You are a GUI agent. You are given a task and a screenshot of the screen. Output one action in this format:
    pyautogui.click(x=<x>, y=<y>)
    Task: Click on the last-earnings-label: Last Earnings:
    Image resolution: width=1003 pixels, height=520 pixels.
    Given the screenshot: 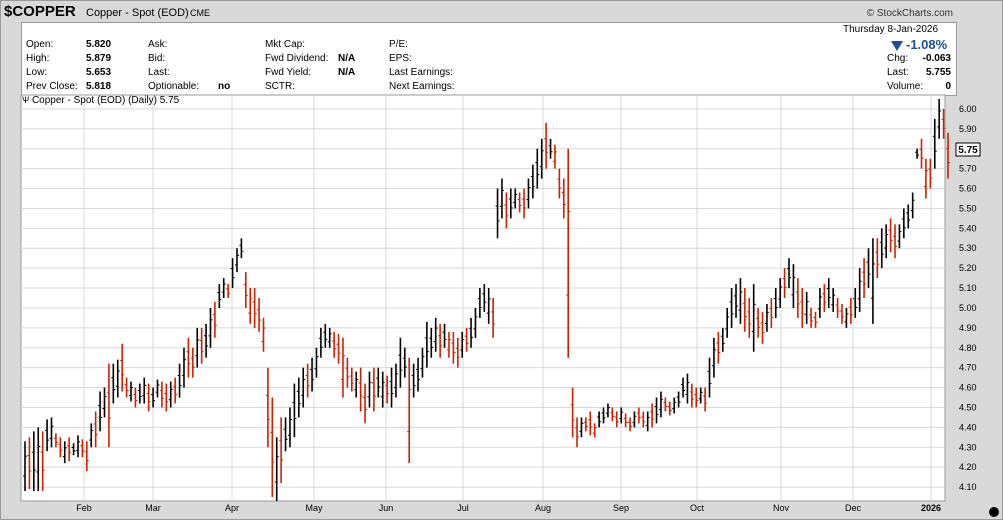 What is the action you would take?
    pyautogui.click(x=421, y=72)
    